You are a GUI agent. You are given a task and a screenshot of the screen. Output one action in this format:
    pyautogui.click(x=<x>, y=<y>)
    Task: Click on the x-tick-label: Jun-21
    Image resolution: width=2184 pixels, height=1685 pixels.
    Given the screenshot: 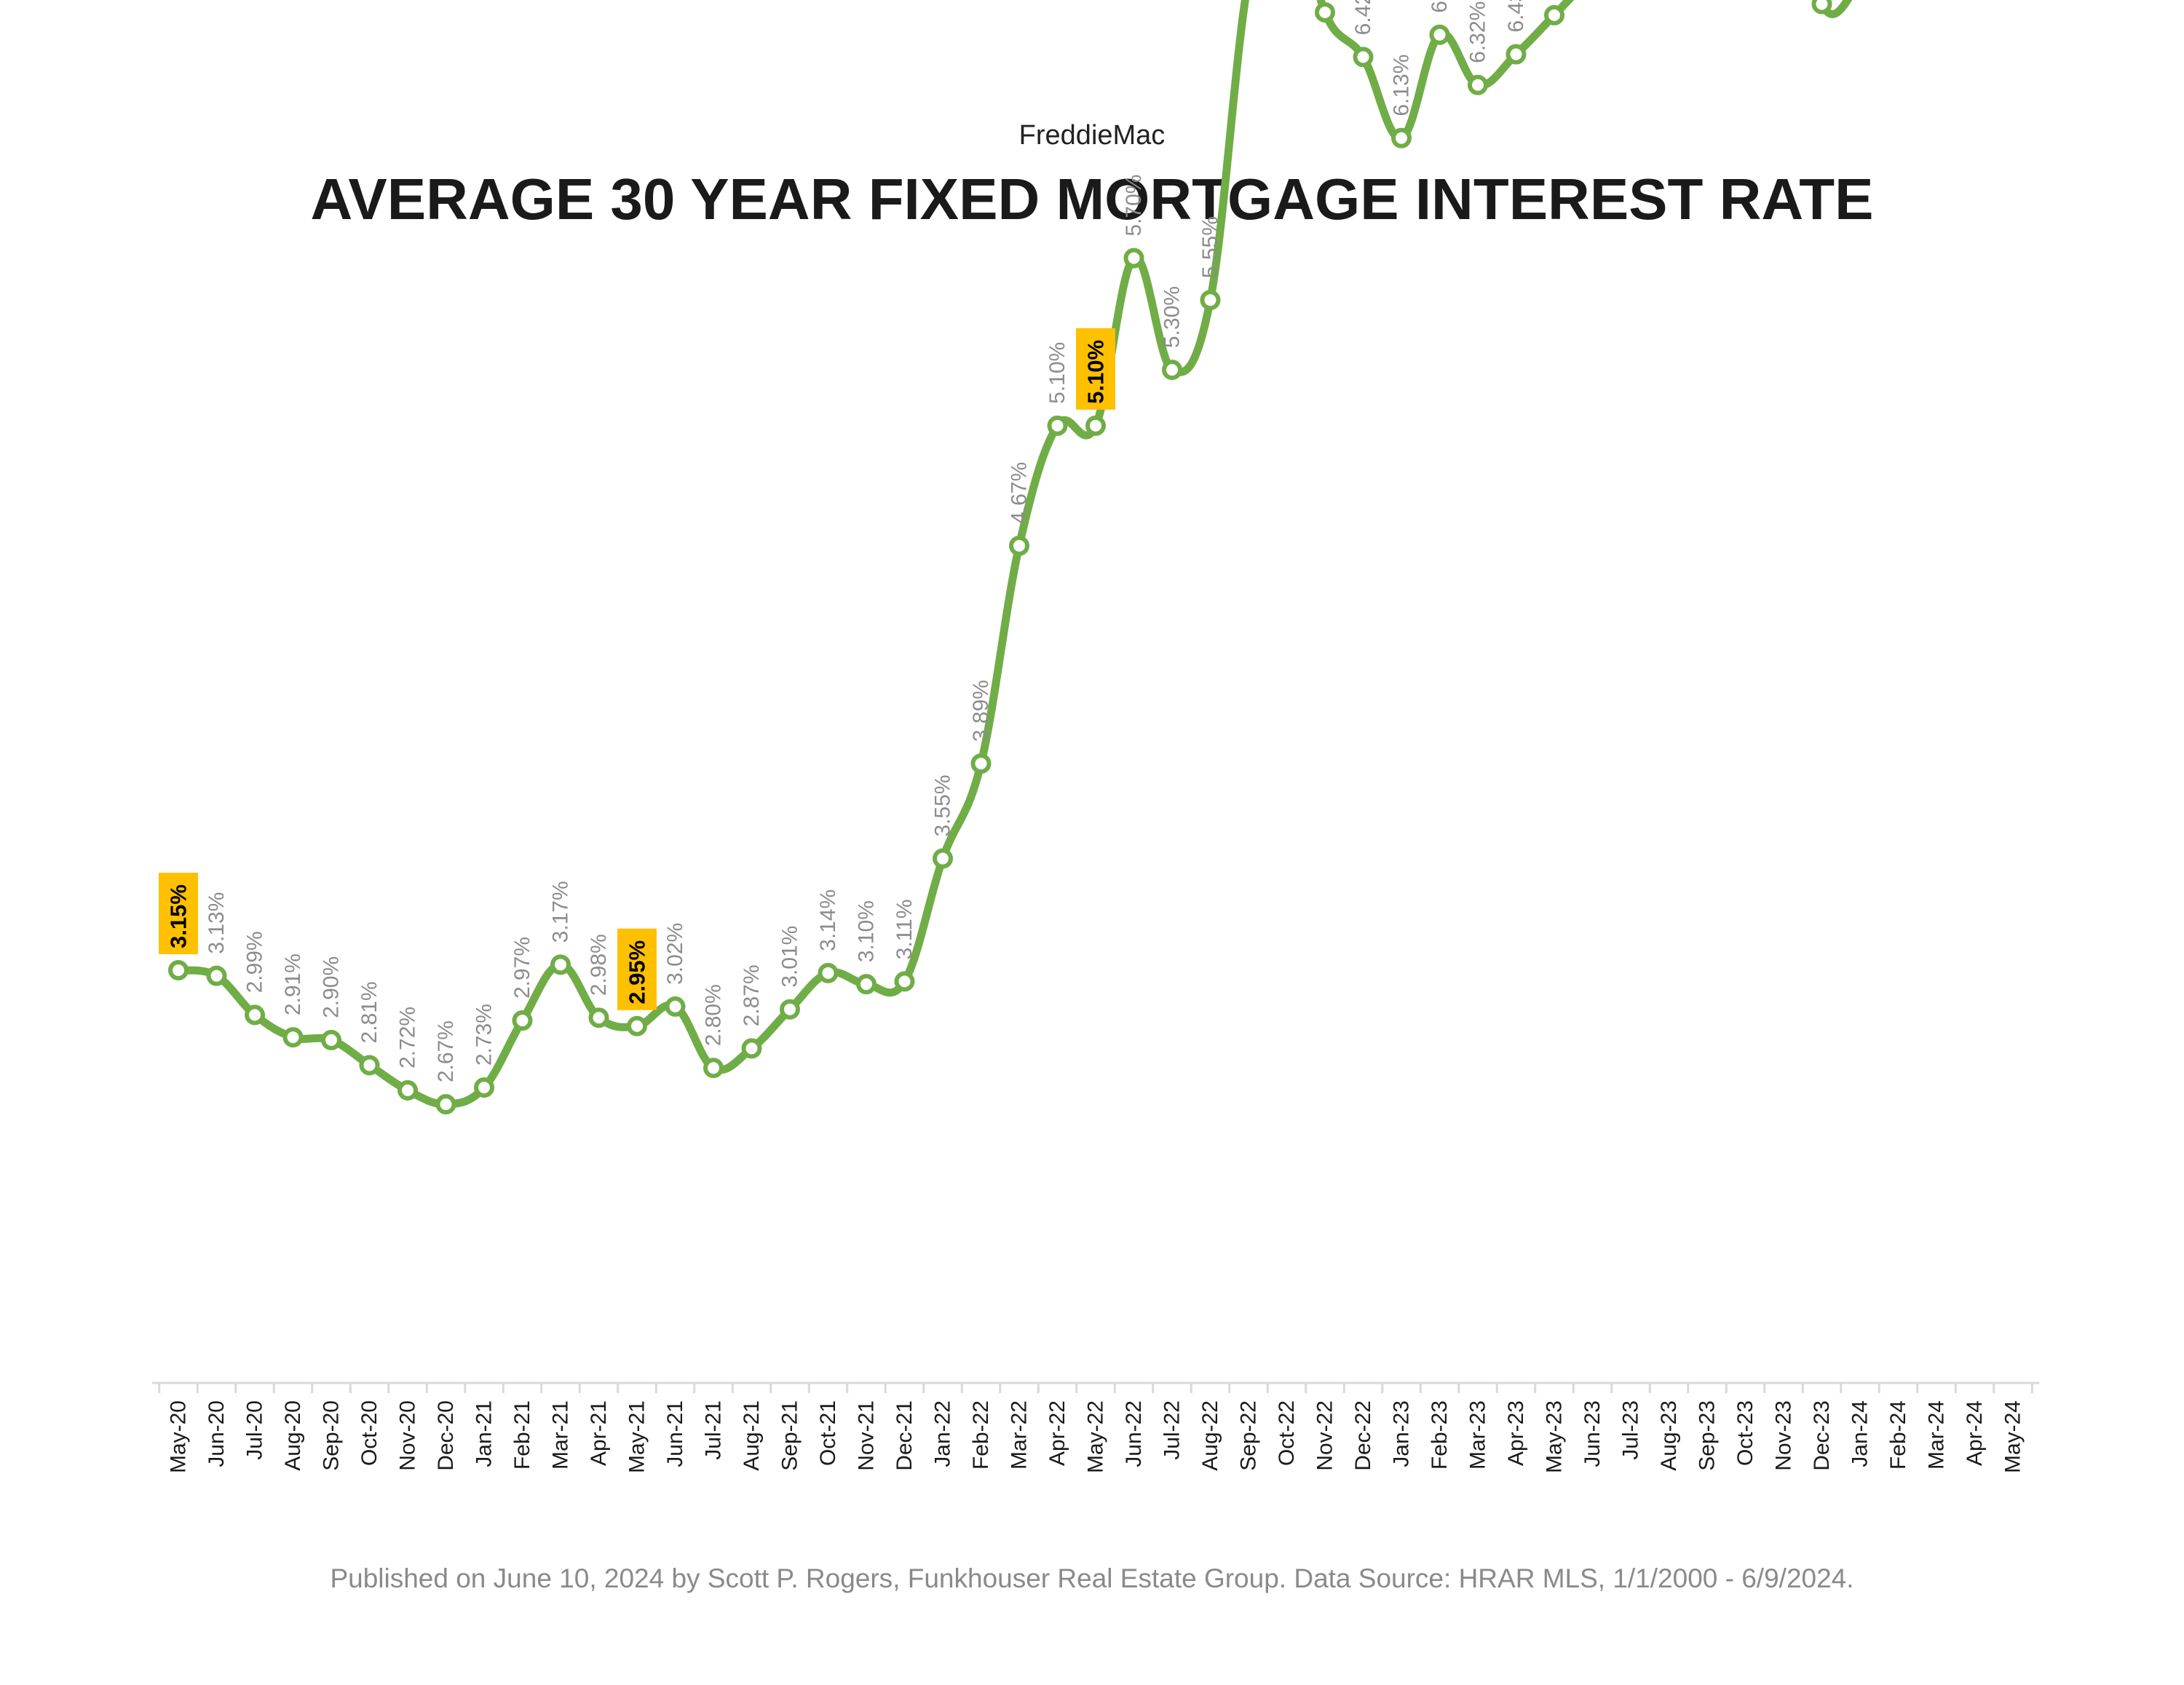 What is the action you would take?
    pyautogui.click(x=675, y=1433)
    